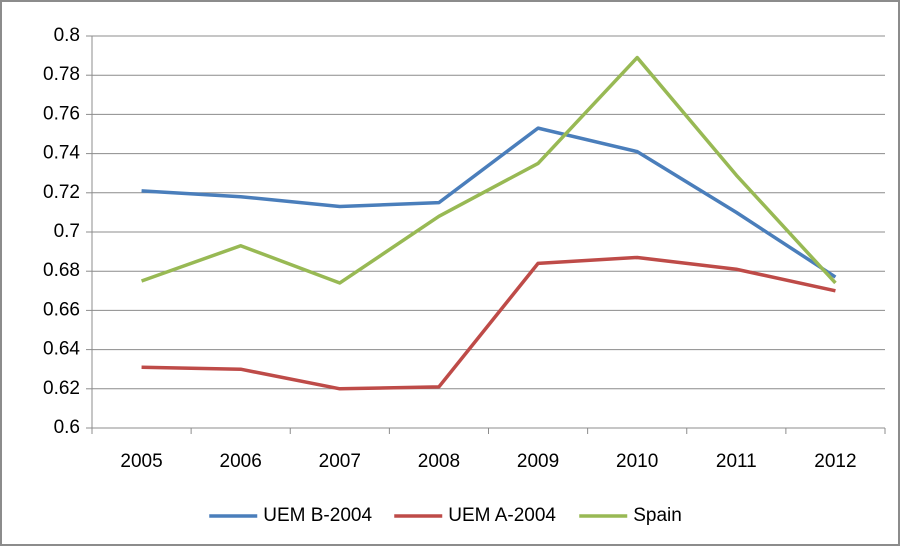  What do you see at coordinates (241, 461) in the screenshot?
I see `x-tick-label: 2006` at bounding box center [241, 461].